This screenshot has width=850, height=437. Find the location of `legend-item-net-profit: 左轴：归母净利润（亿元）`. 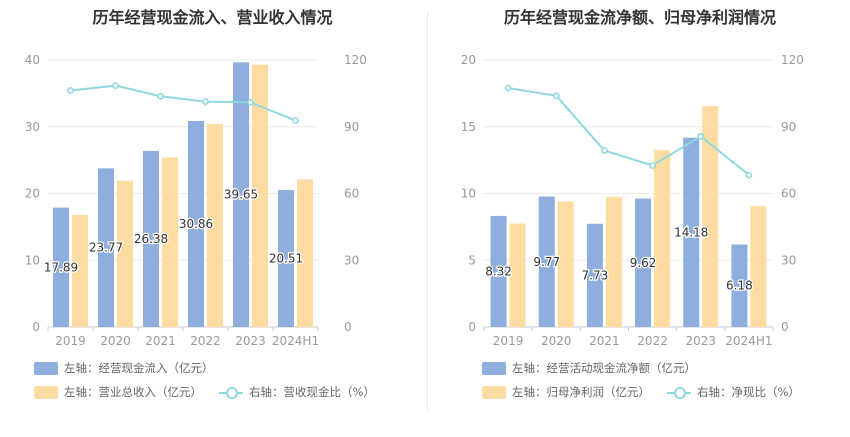

legend-item-net-profit: 左轴：归母净利润（亿元） is located at coordinates (566, 392).